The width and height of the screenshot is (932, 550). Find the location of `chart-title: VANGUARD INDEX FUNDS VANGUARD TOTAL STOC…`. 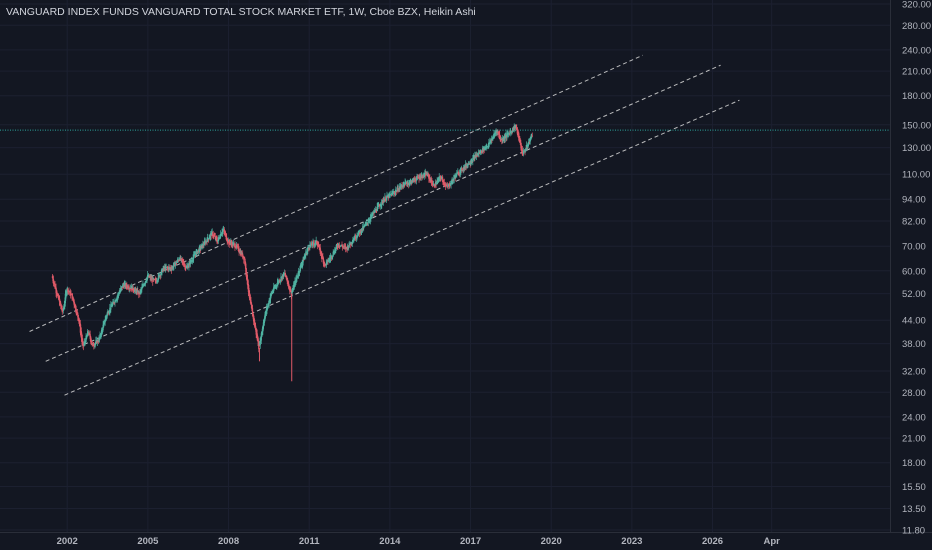

chart-title: VANGUARD INDEX FUNDS VANGUARD TOTAL STOC… is located at coordinates (241, 12).